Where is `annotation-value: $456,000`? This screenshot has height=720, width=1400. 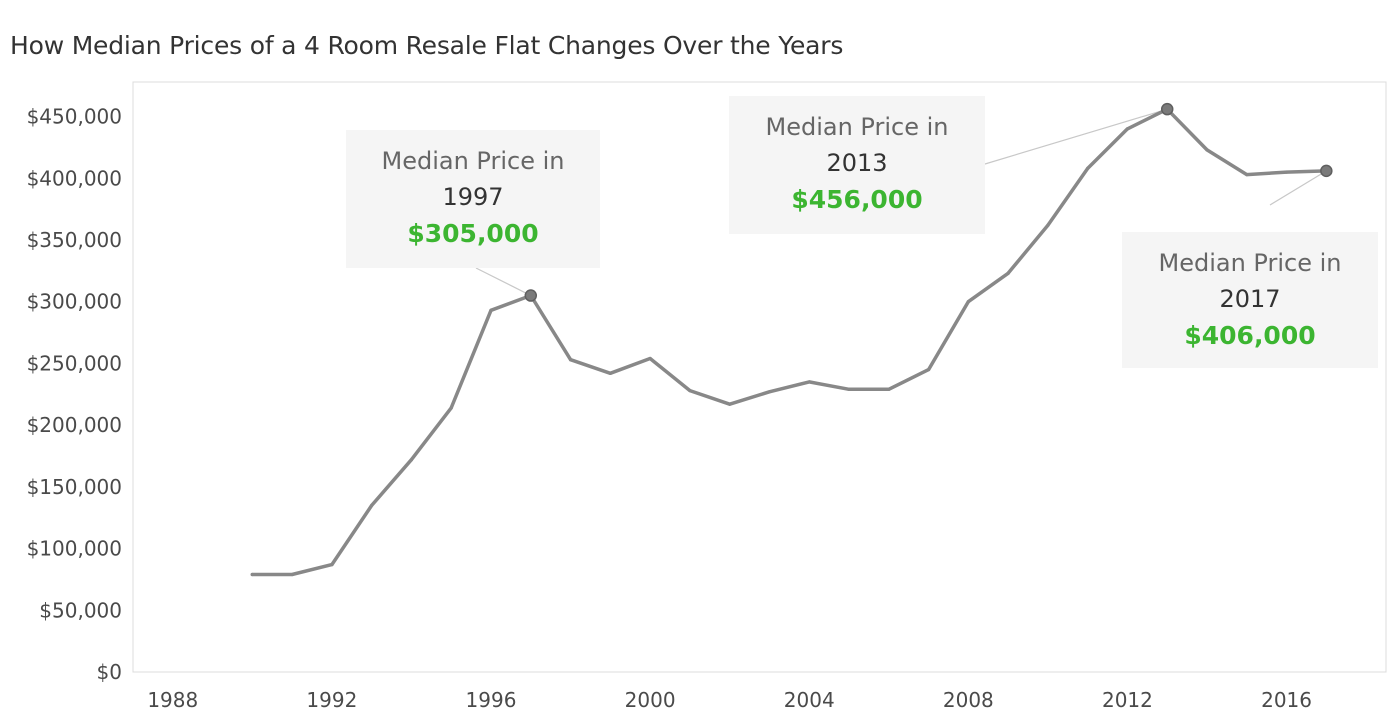 annotation-value: $456,000 is located at coordinates (856, 199).